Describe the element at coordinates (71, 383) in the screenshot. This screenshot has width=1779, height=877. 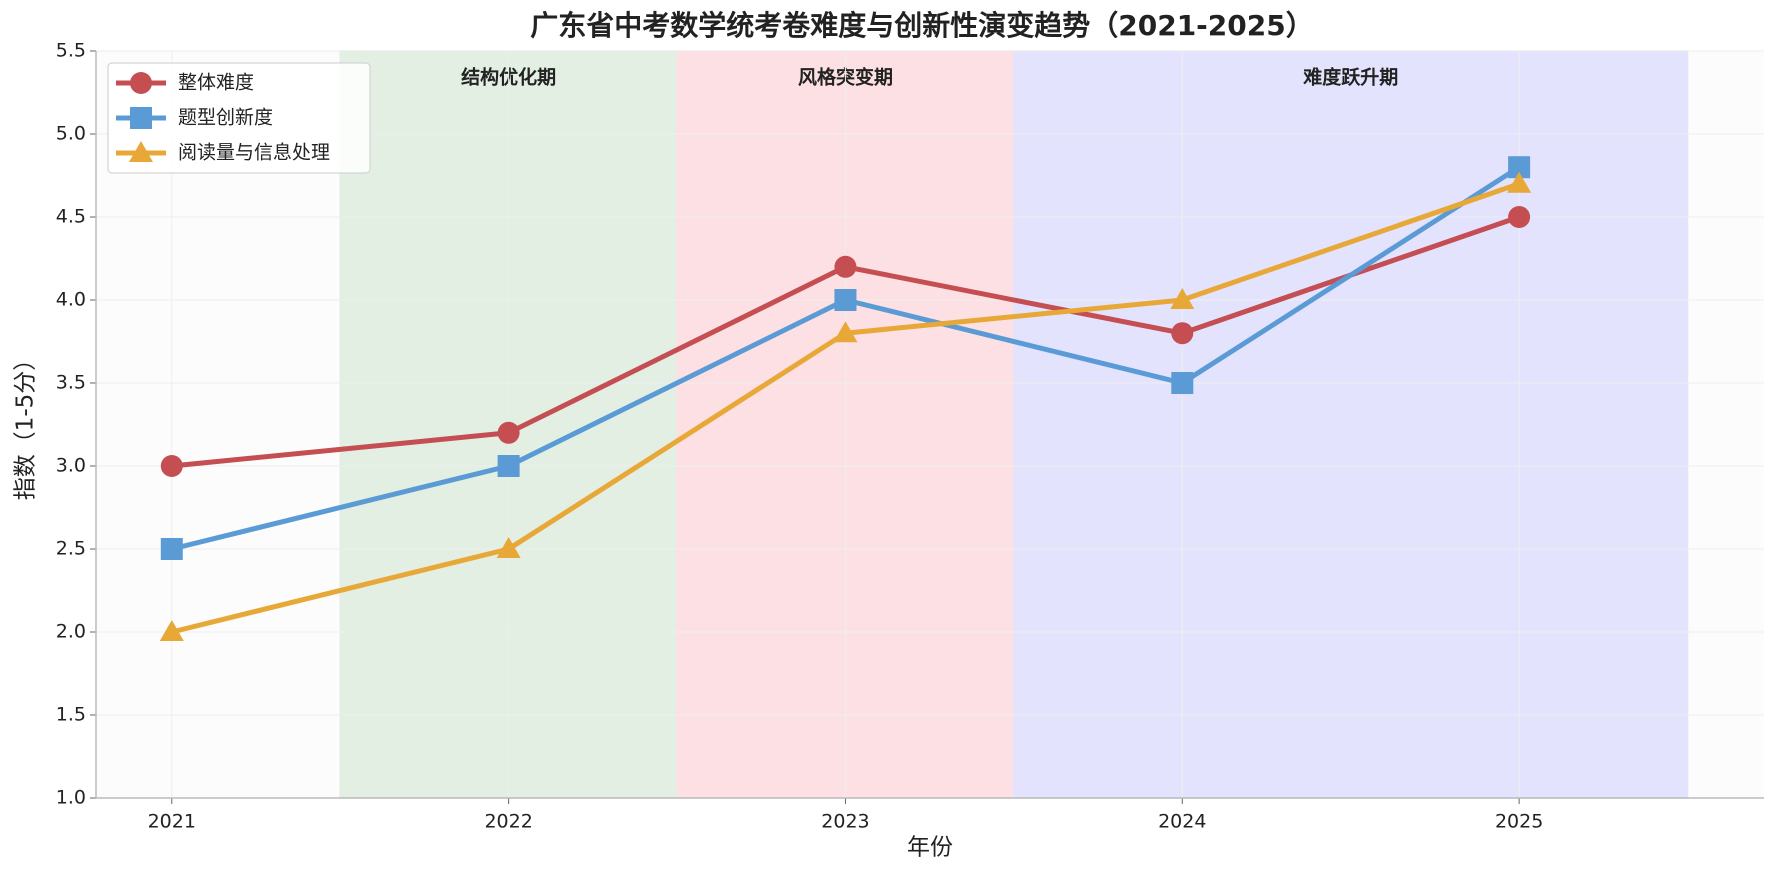
I see `y-tick-label: 3.5` at that location.